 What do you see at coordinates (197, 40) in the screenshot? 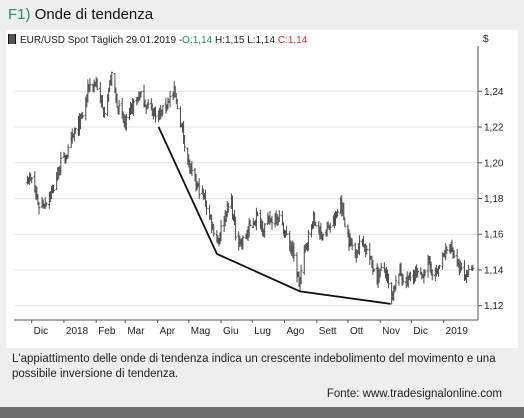
I see `legend-open: O:1,14` at bounding box center [197, 40].